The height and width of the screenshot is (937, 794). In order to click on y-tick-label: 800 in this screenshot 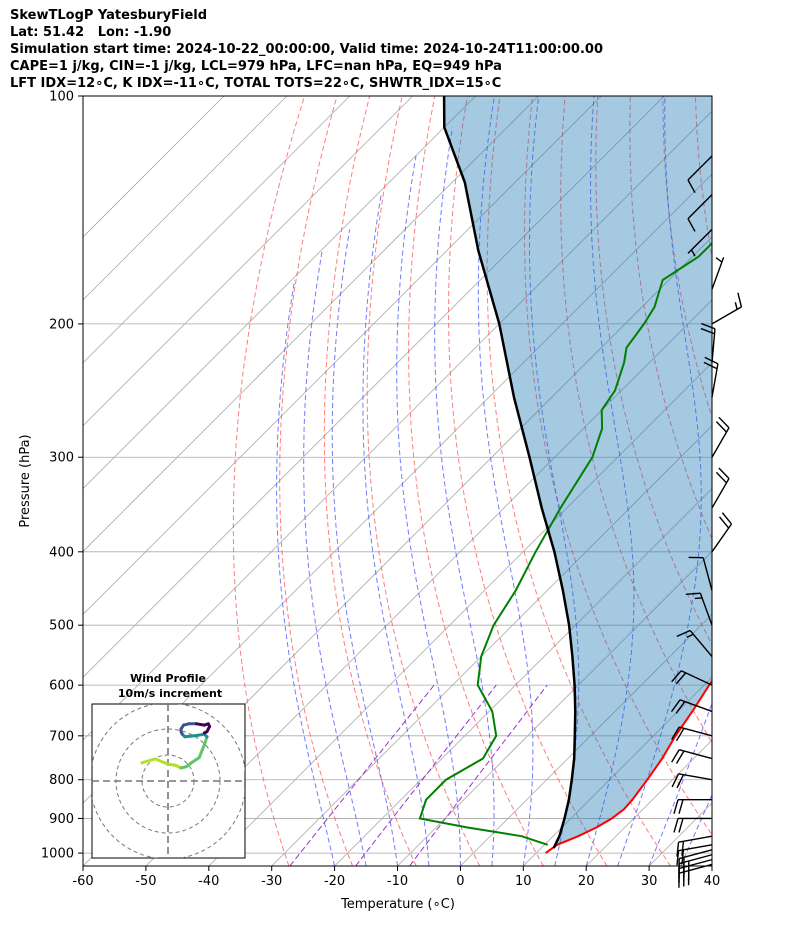, I will do `click(61, 780)`.